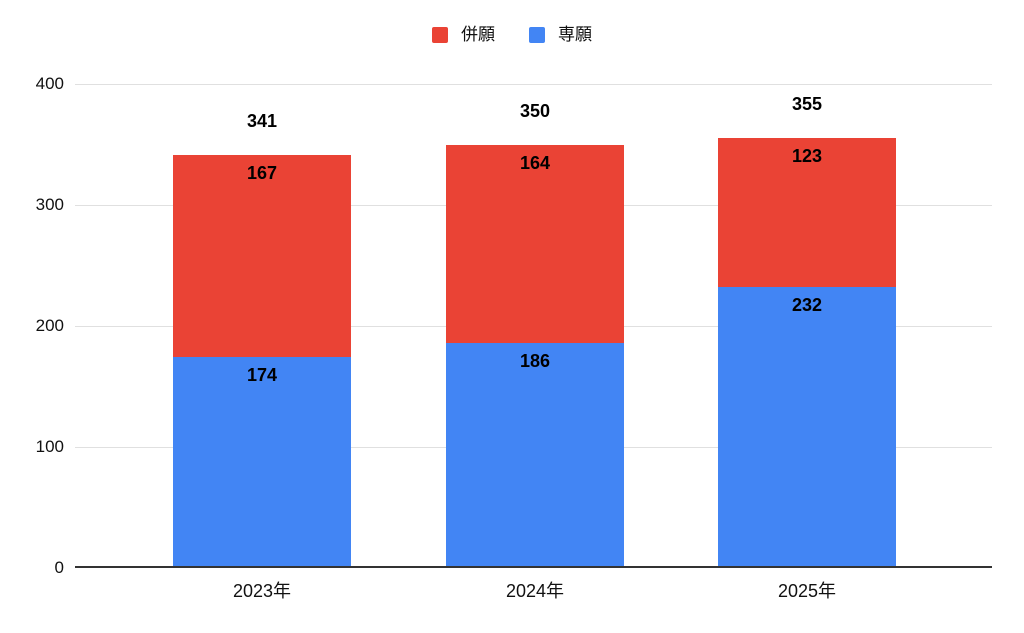  Describe the element at coordinates (535, 591) in the screenshot. I see `x-axis-category-label: 2024年` at that location.